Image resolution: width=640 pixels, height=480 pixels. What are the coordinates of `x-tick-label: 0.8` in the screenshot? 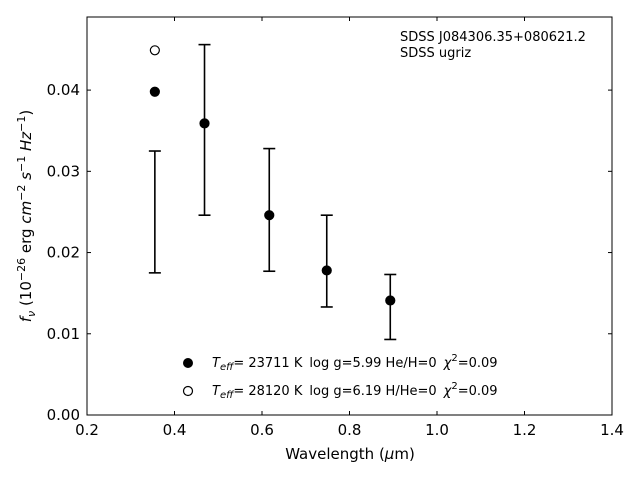 It's located at (350, 430).